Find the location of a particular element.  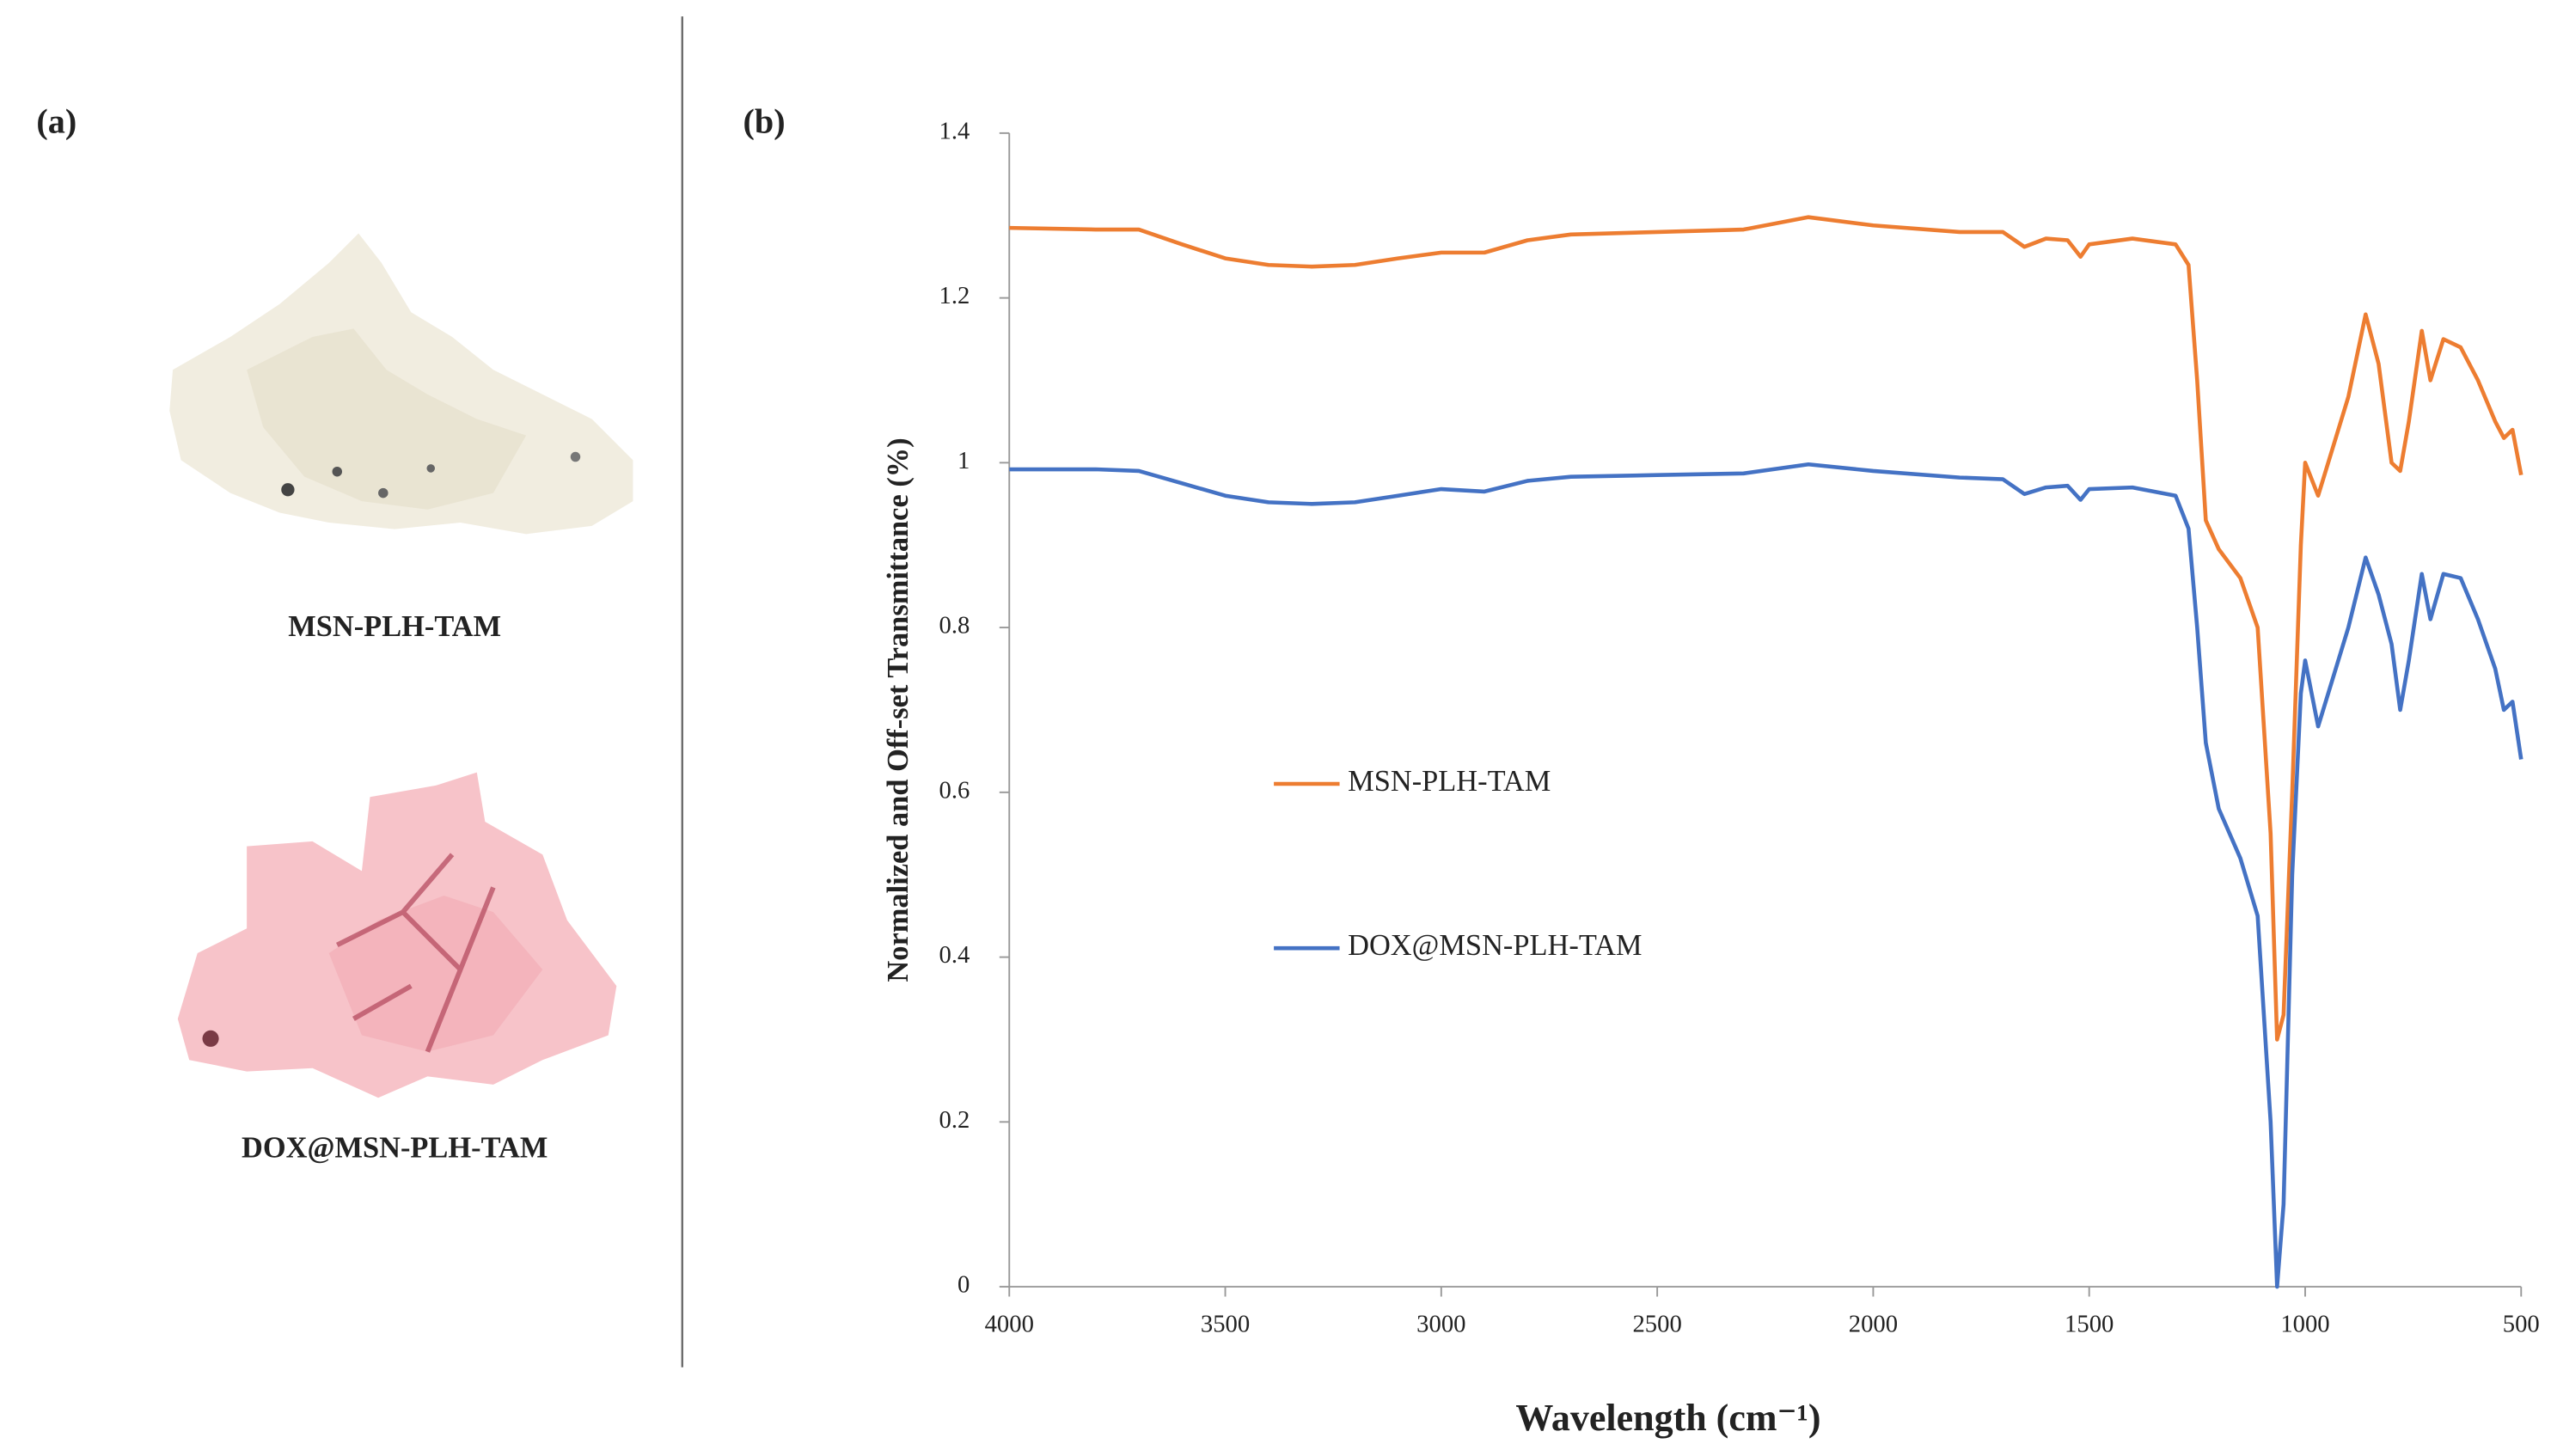

x-tick-label: 2500 is located at coordinates (1656, 1325).